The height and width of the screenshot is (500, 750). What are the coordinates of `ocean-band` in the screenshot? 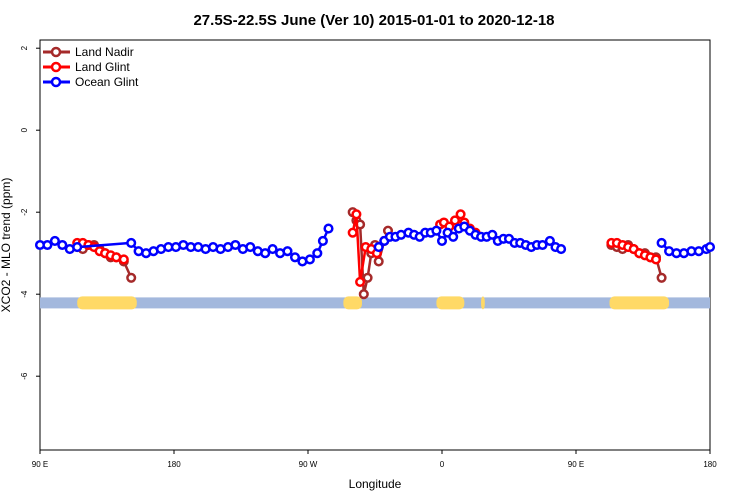 It's located at (375, 303).